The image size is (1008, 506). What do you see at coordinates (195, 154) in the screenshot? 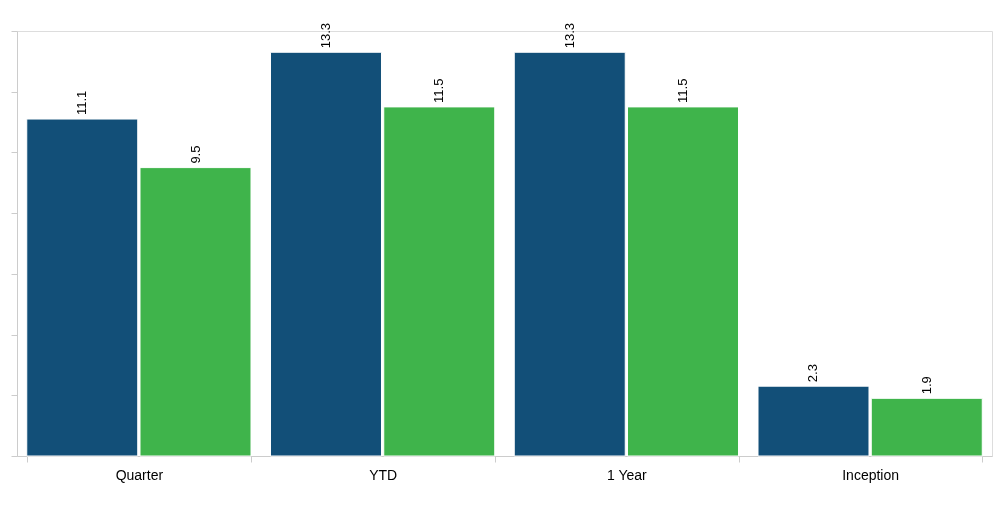
I see `data-label: 9.5` at bounding box center [195, 154].